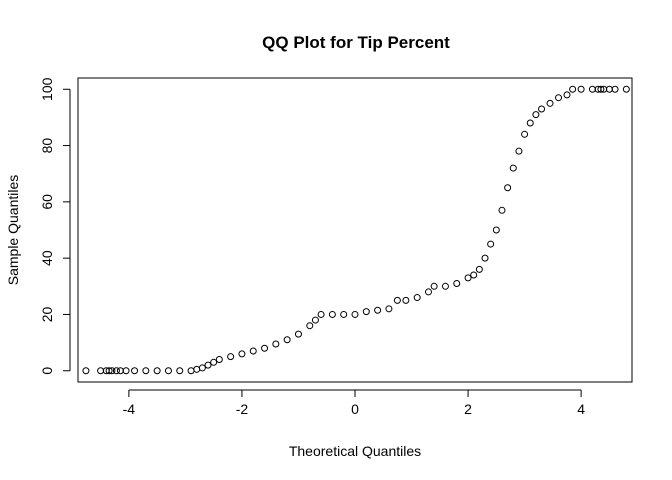  What do you see at coordinates (355, 409) in the screenshot?
I see `x-tick-label: 0` at bounding box center [355, 409].